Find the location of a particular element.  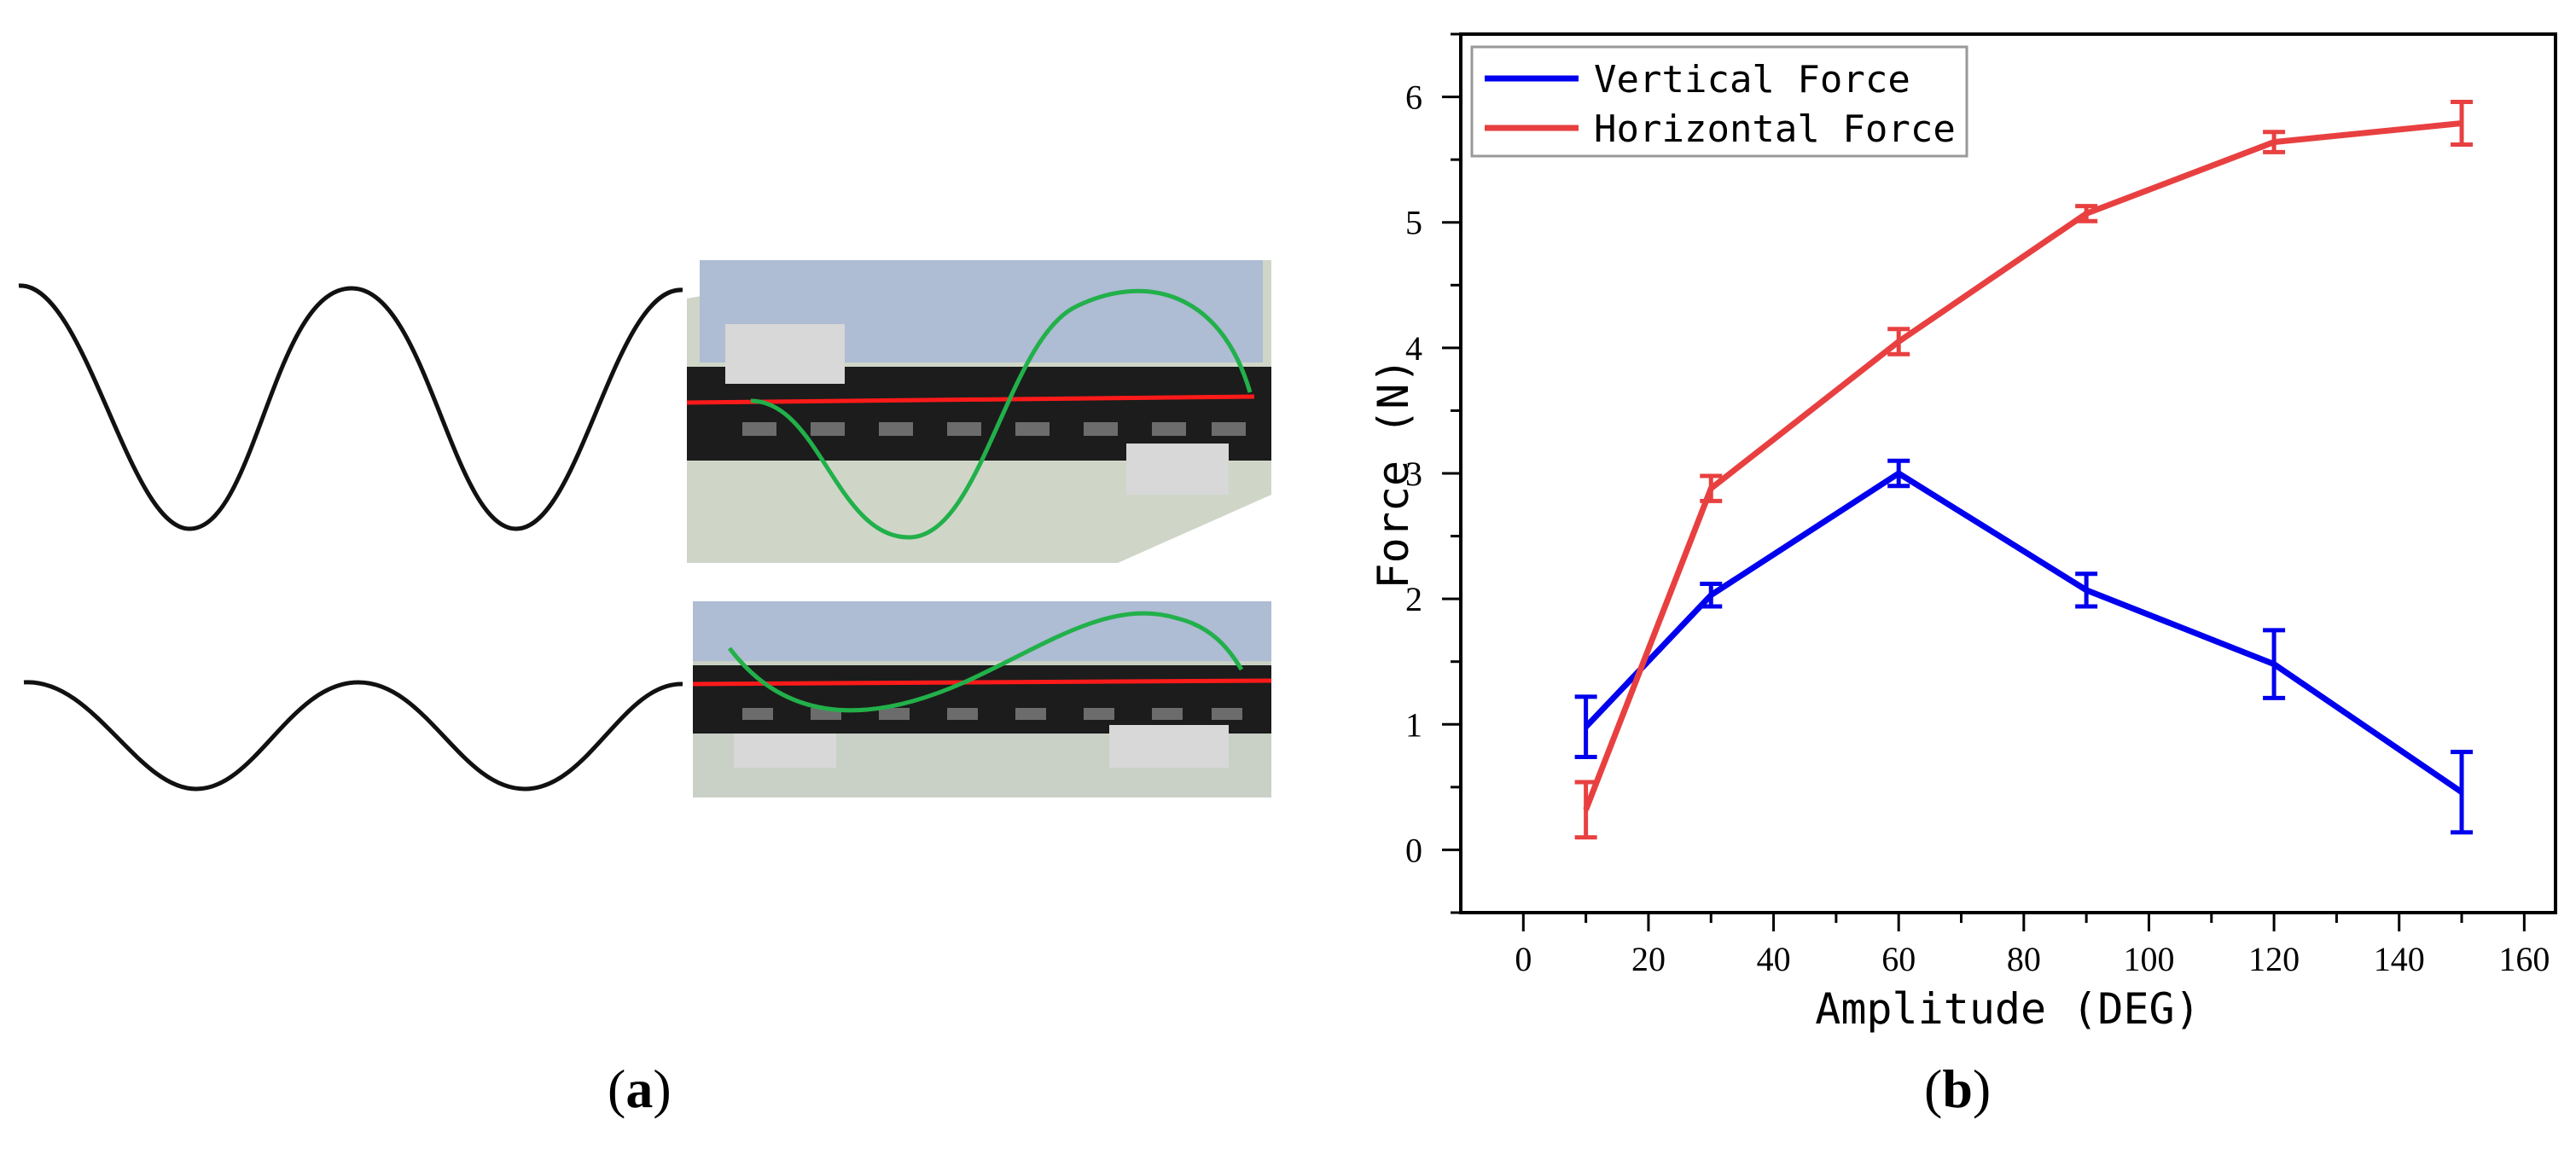

panel-b-label: (b) is located at coordinates (1958, 1089).